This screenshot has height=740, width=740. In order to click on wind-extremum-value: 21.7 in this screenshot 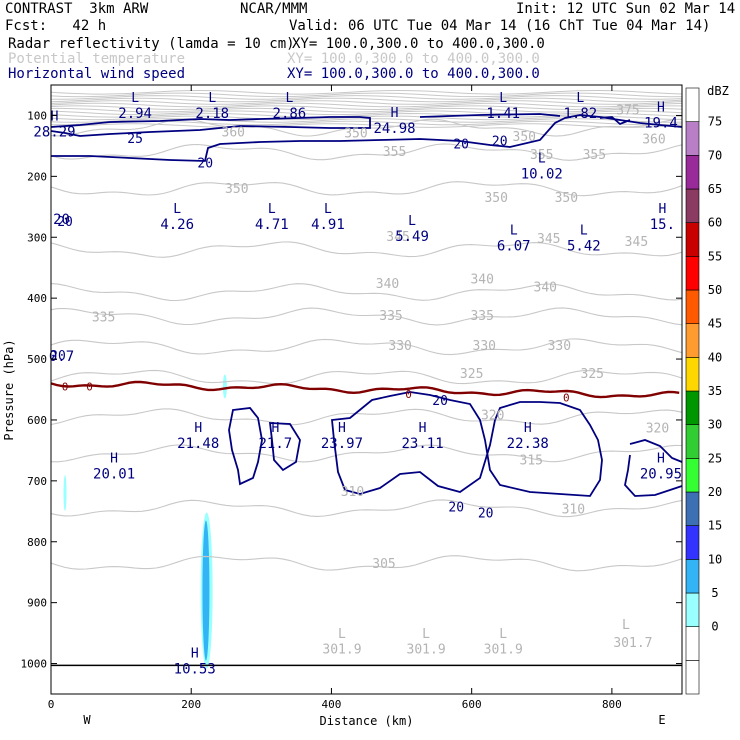, I will do `click(275, 444)`.